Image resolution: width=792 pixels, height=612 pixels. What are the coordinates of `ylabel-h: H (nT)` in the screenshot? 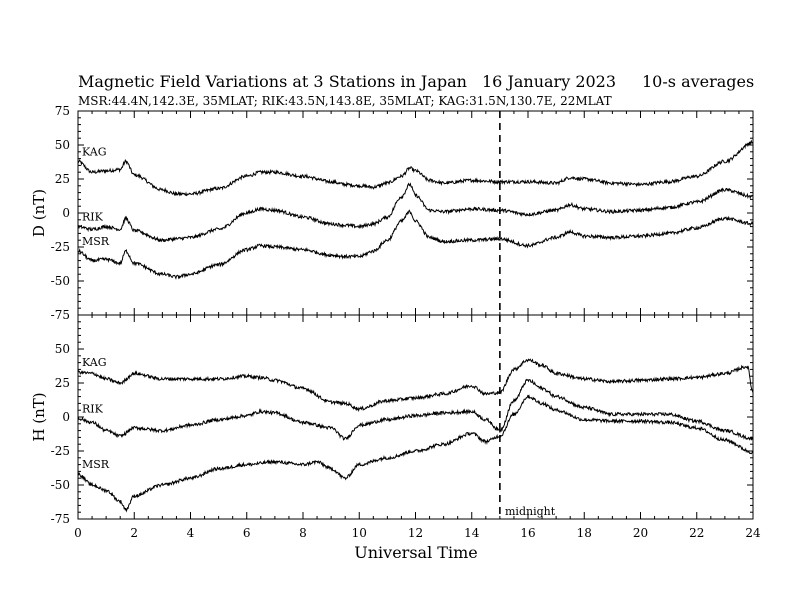 It's located at (39, 416).